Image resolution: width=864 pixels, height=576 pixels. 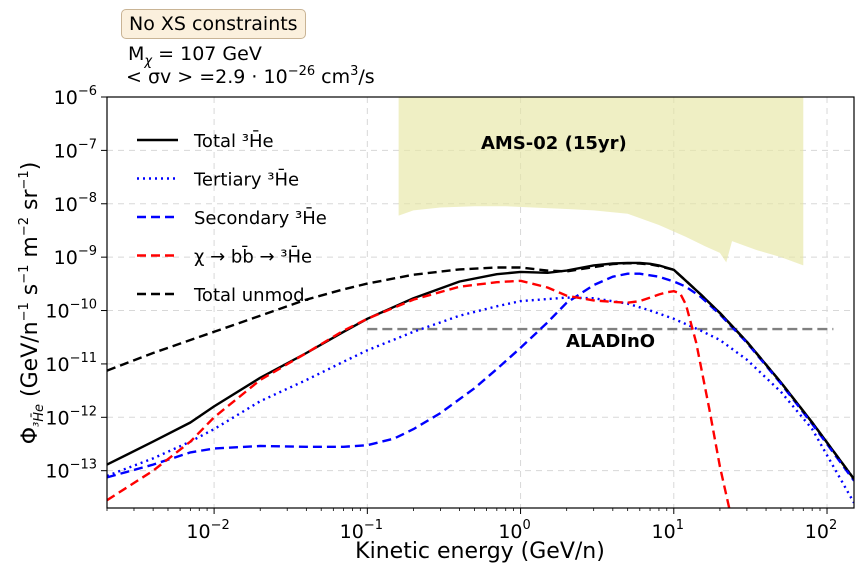 I want to click on ams02-label: AMS-02 (15yr), so click(x=554, y=143).